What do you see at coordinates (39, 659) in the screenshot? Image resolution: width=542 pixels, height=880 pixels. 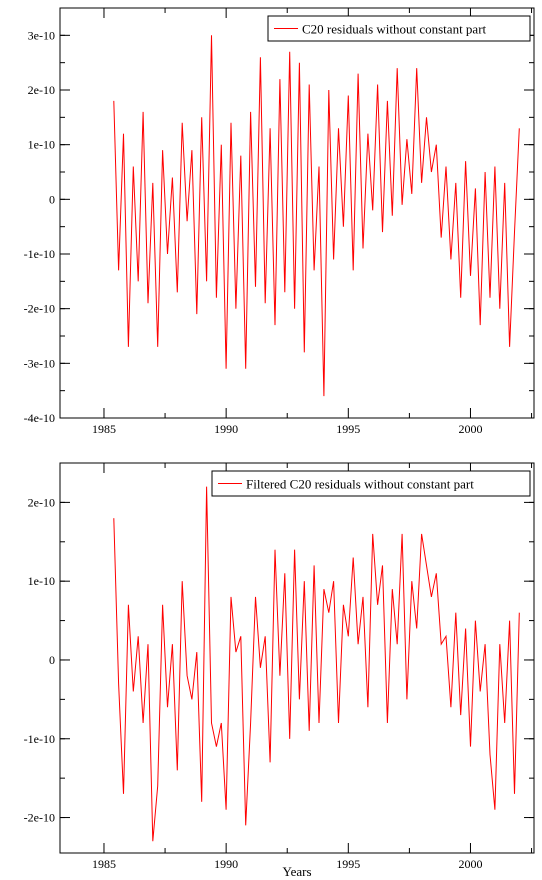 I see `bottom-chart-y-tick-labels: -2e-10 -1e-10 0 1e-10 2e-10` at bounding box center [39, 659].